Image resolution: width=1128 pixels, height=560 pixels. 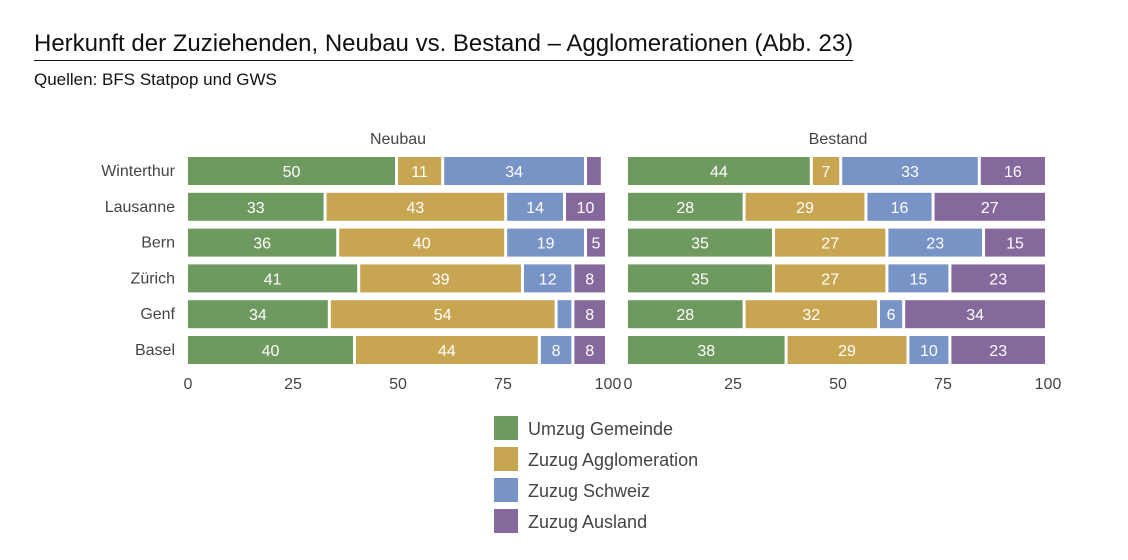 What do you see at coordinates (155, 79) in the screenshot?
I see `chart-subtitle: Quellen: BFS Statpop und GWS` at bounding box center [155, 79].